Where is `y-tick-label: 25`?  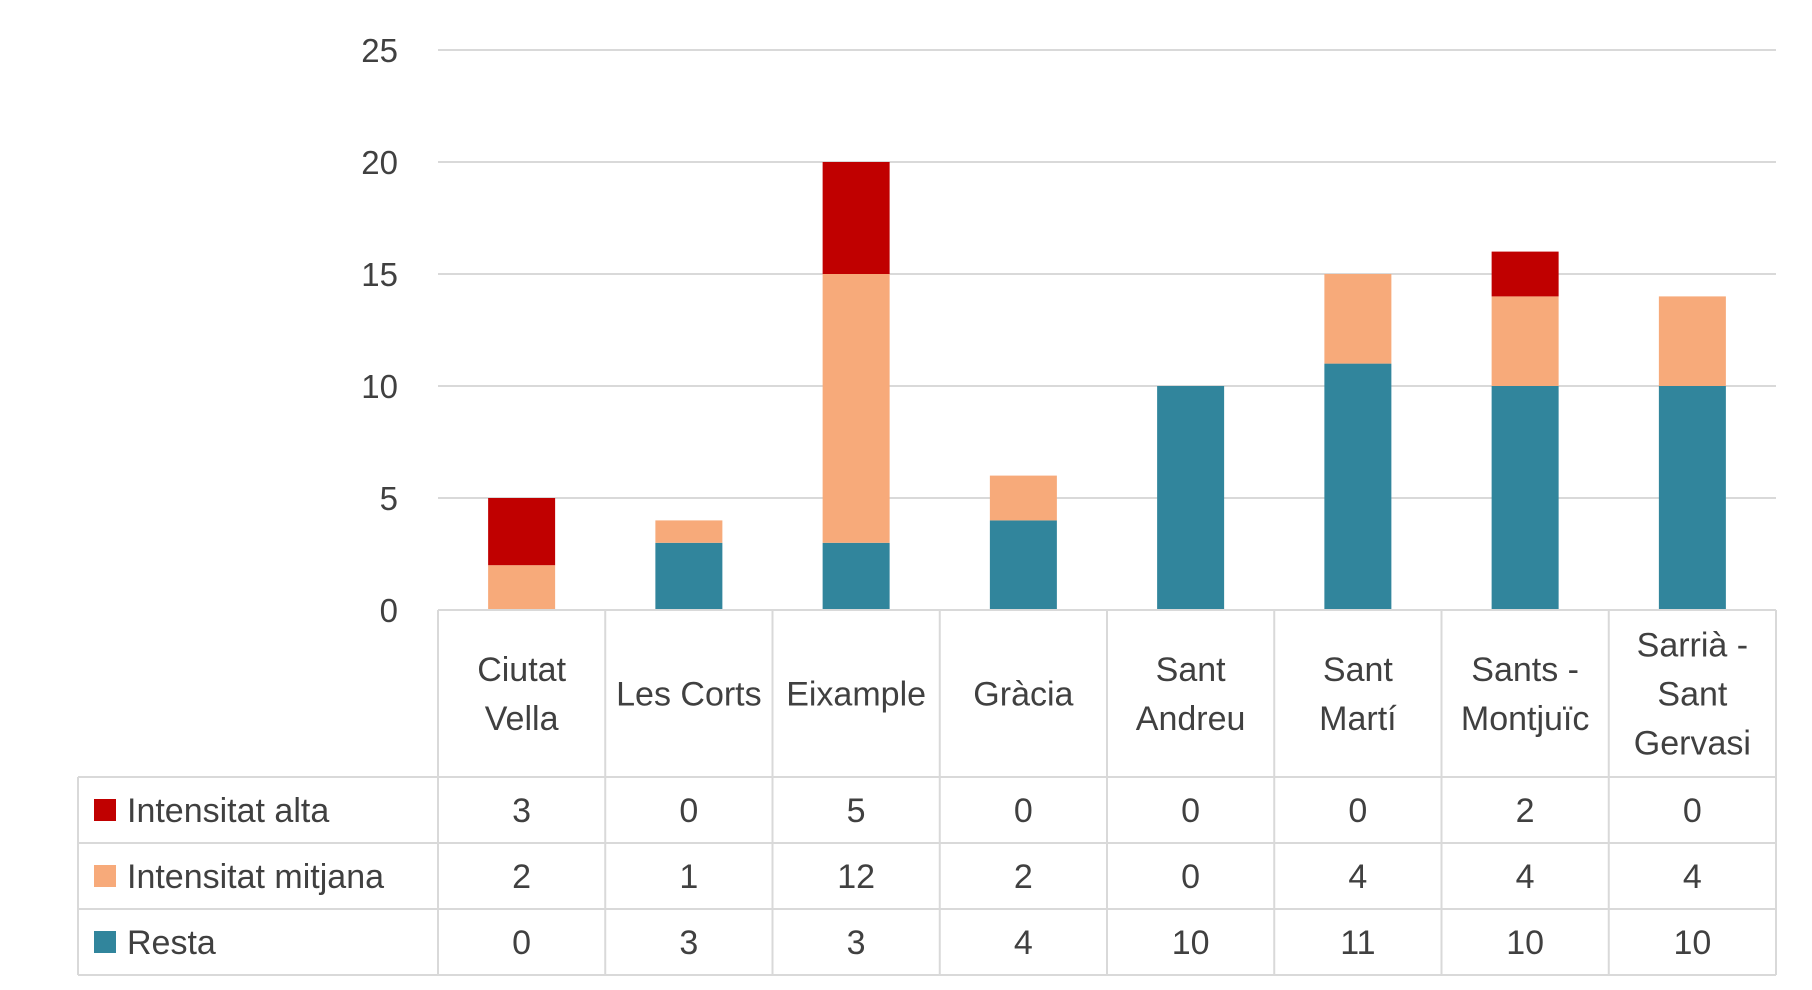
y-tick-label: 25 is located at coordinates (379, 50).